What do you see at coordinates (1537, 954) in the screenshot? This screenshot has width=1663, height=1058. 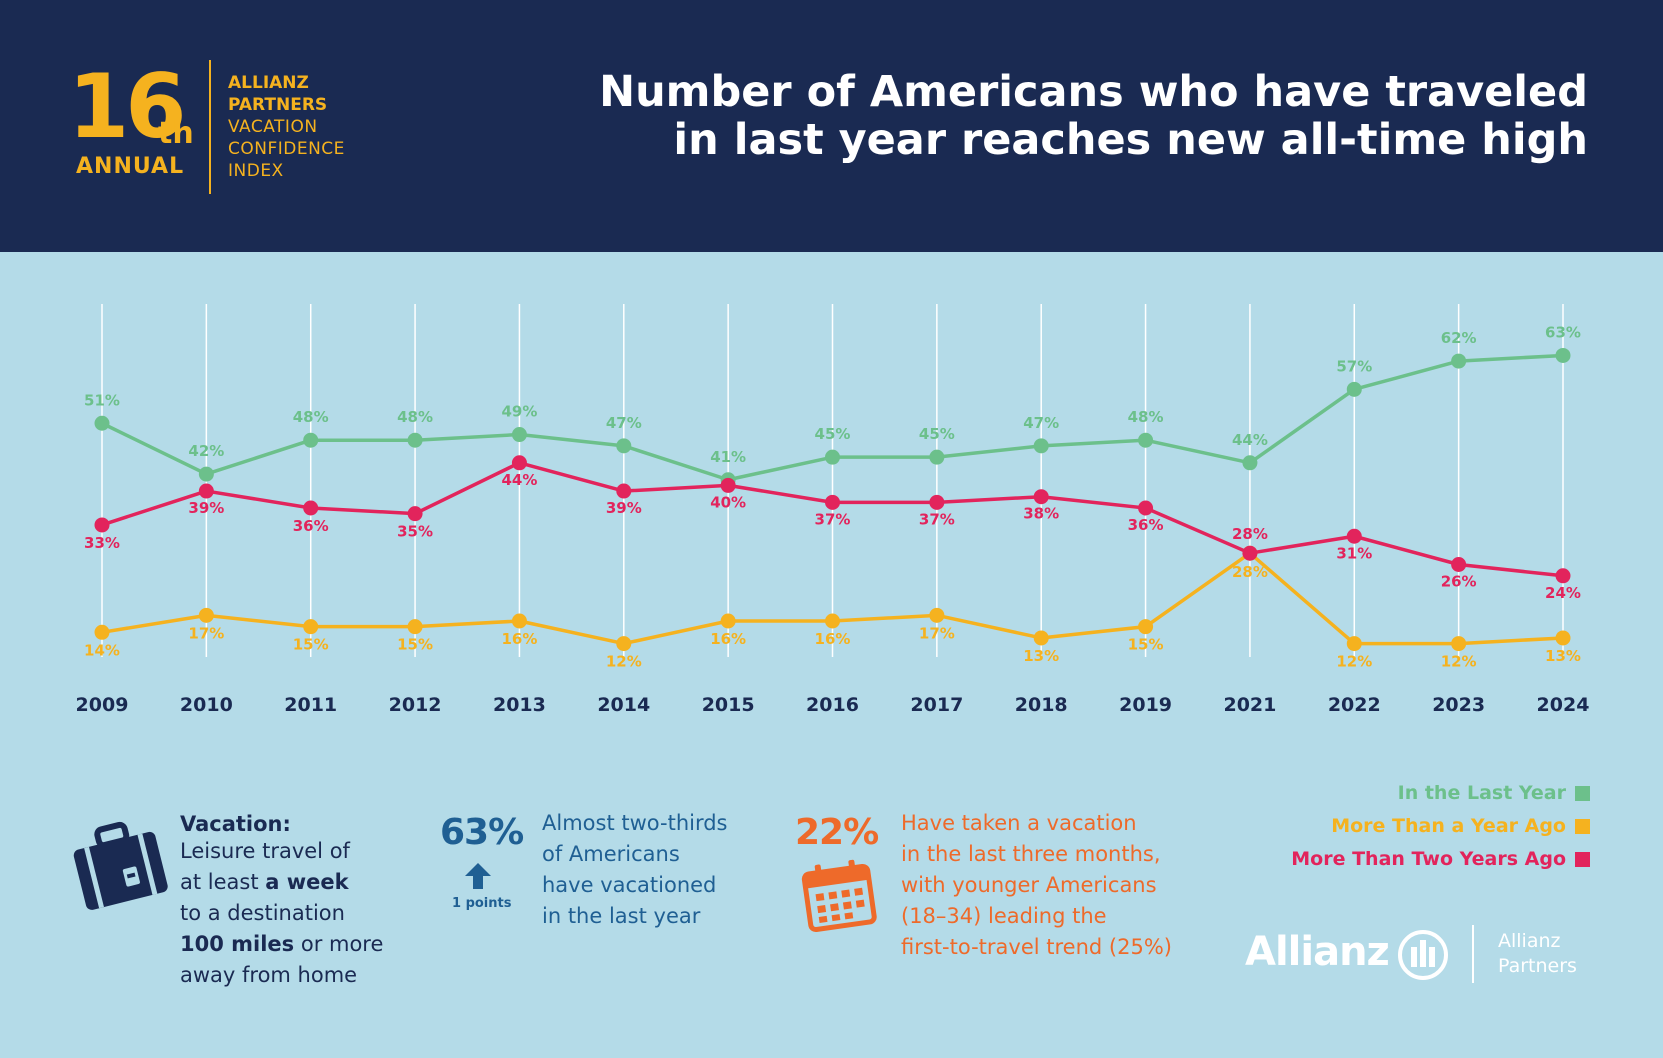 I see `logo-subtitle: Allianz Partners` at bounding box center [1537, 954].